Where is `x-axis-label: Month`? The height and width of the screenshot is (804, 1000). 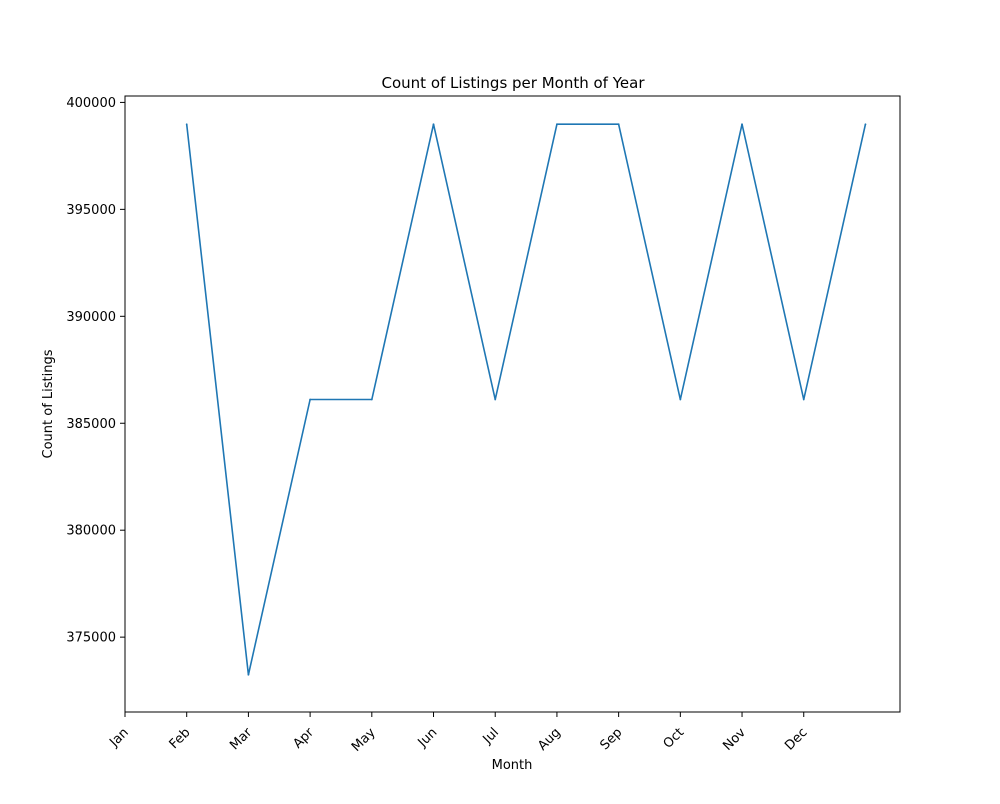 x-axis-label: Month is located at coordinates (512, 765).